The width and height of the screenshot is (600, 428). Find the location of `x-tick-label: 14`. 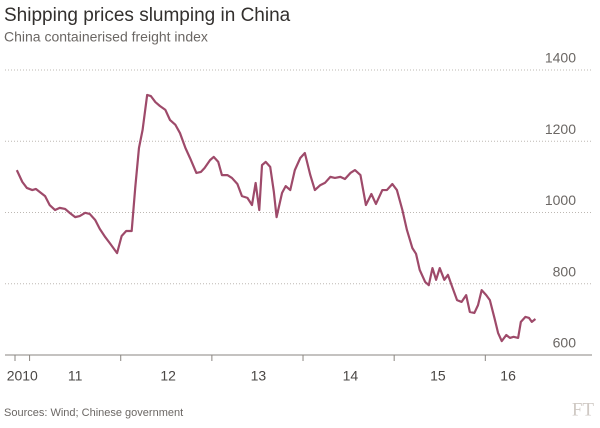

x-tick-label: 14 is located at coordinates (351, 376).